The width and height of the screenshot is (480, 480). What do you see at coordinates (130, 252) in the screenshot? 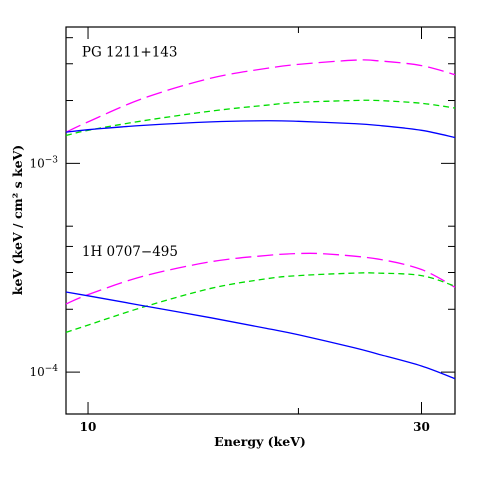
I see `annotation-label: 1H 0707−495` at bounding box center [130, 252].